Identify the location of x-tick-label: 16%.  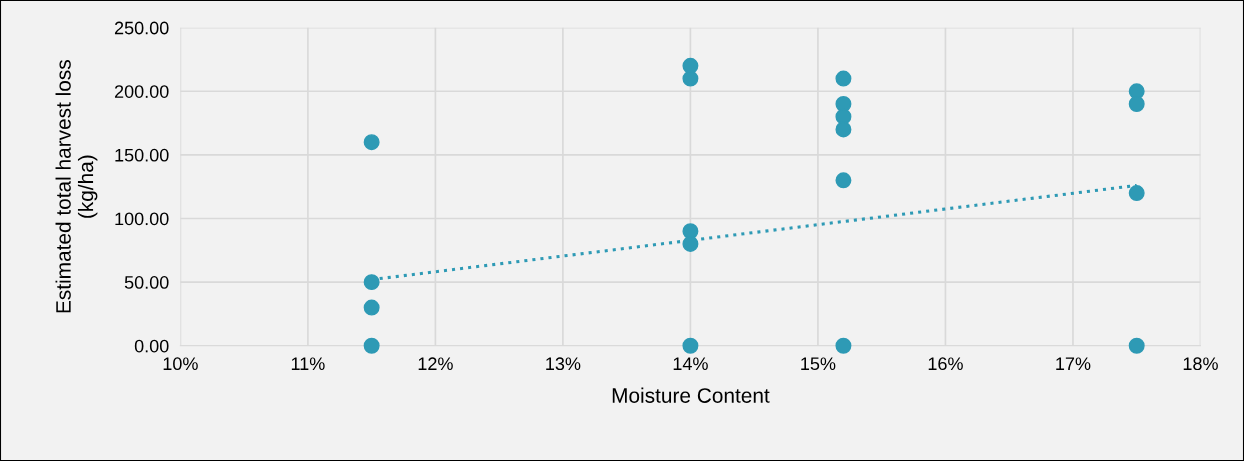
(945, 364).